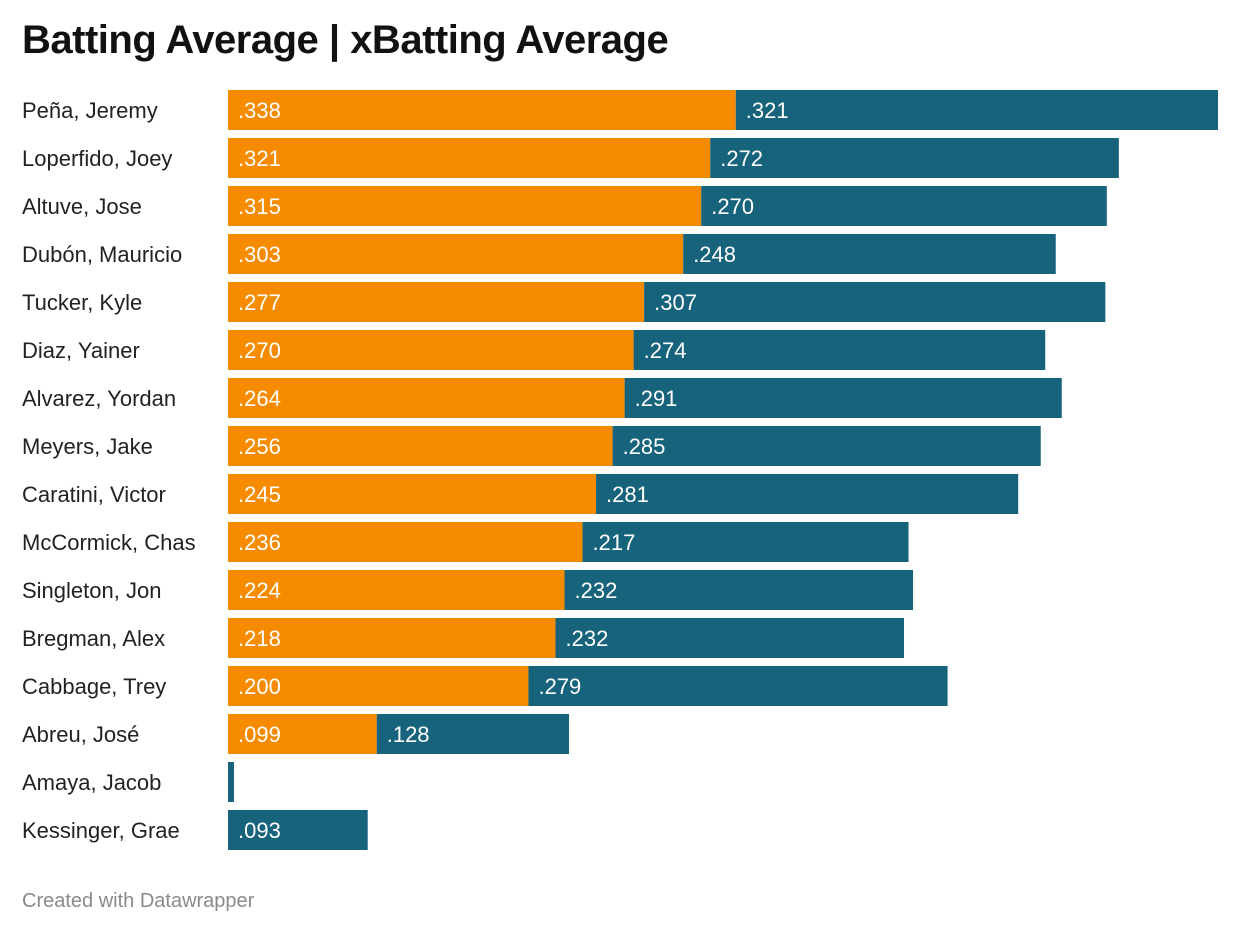 This screenshot has height=936, width=1240. I want to click on value-label-xba: .285, so click(644, 446).